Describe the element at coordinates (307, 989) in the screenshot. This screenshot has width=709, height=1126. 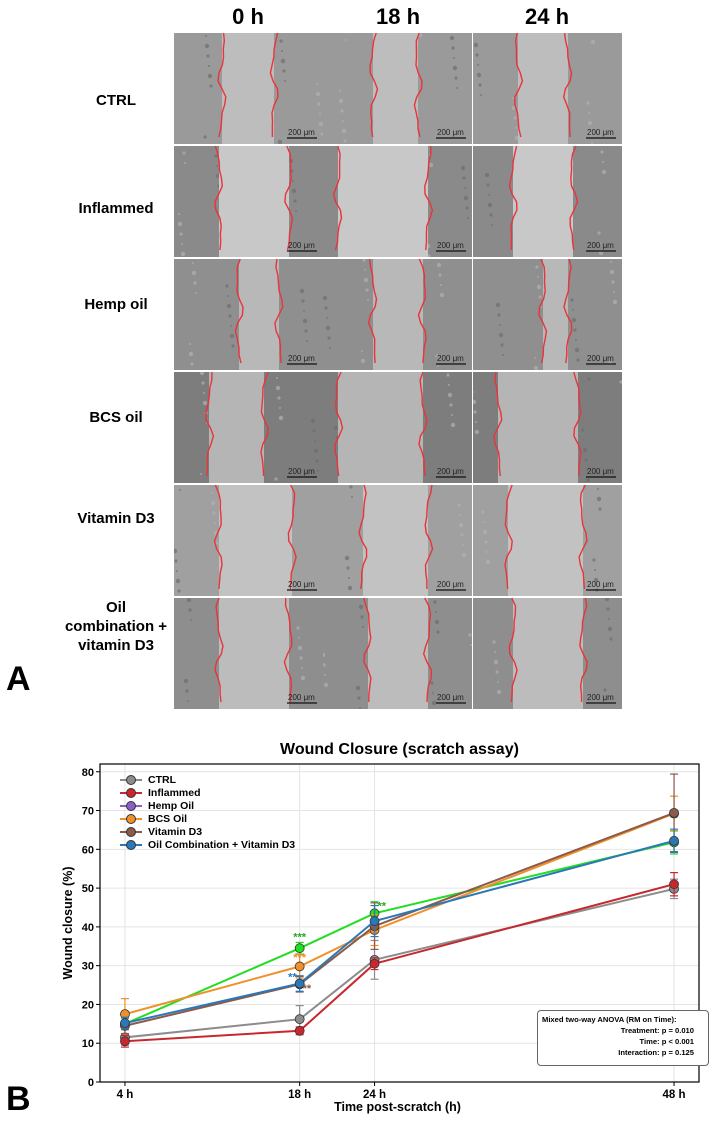
I see `significance-marker: **` at that location.